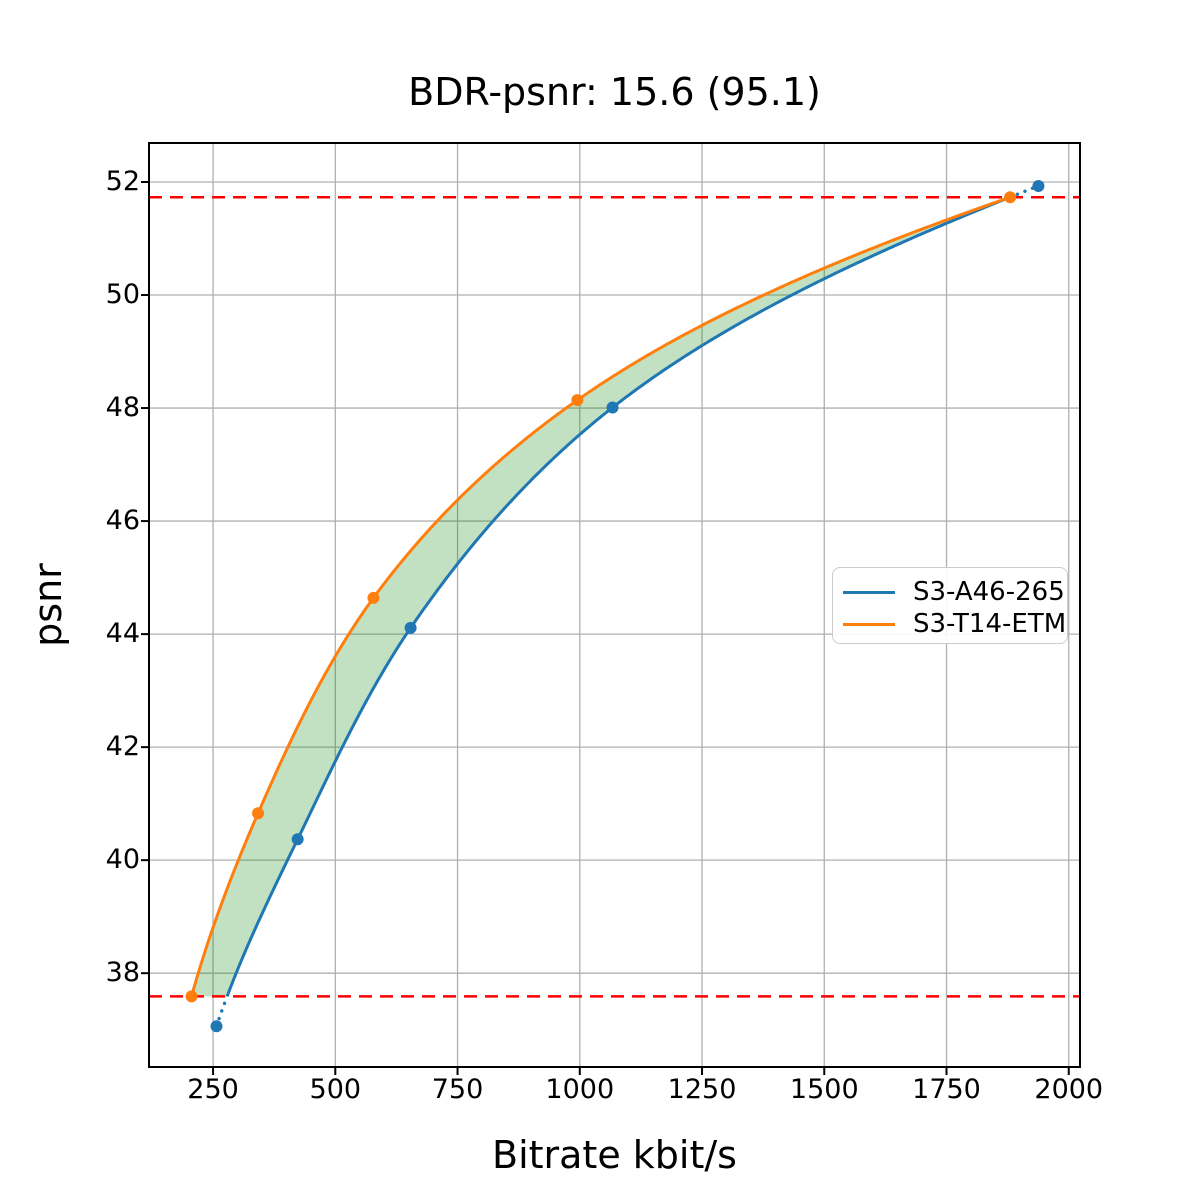 The image size is (1200, 1200). I want to click on x-tick-label: 250, so click(213, 1089).